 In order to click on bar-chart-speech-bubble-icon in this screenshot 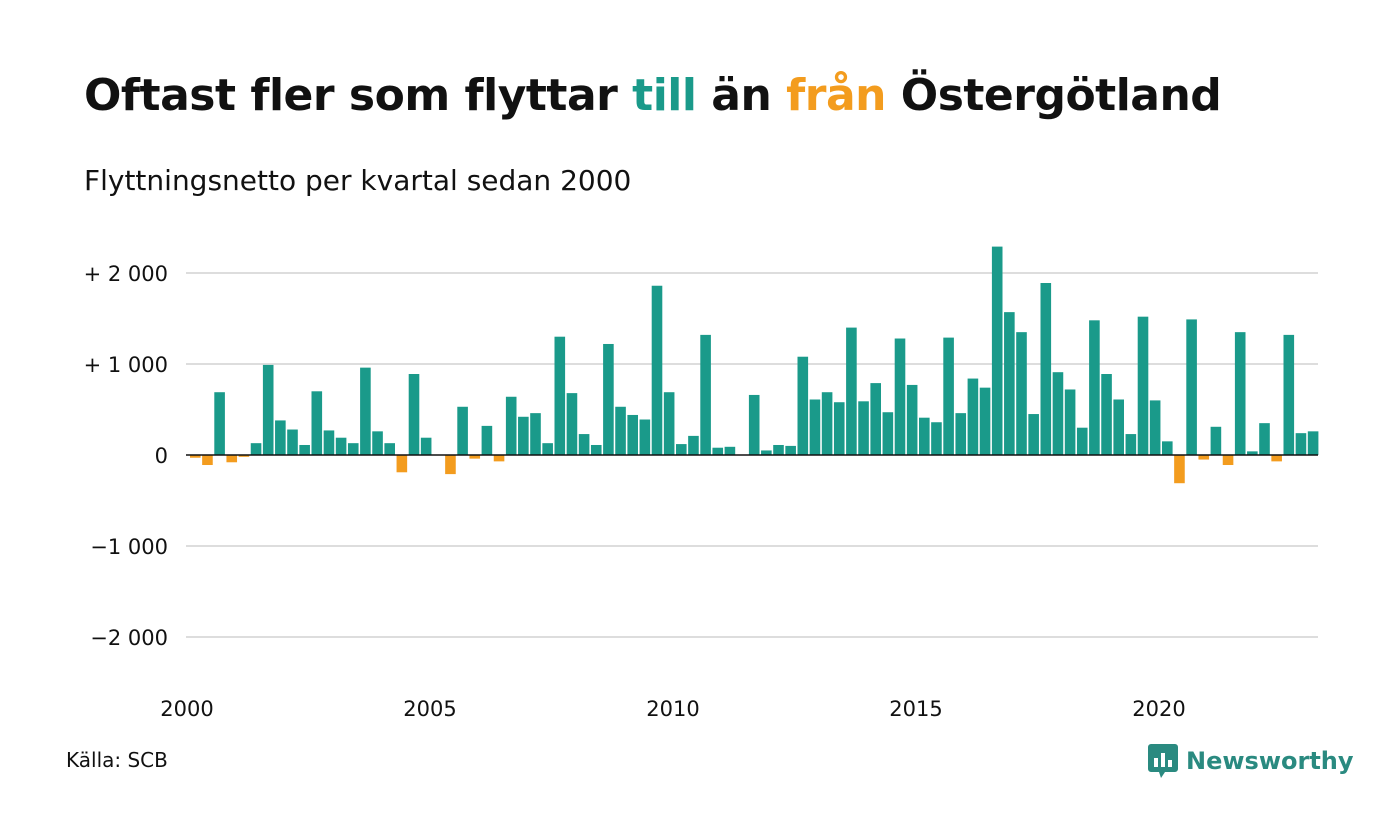, I will do `click(1163, 761)`.